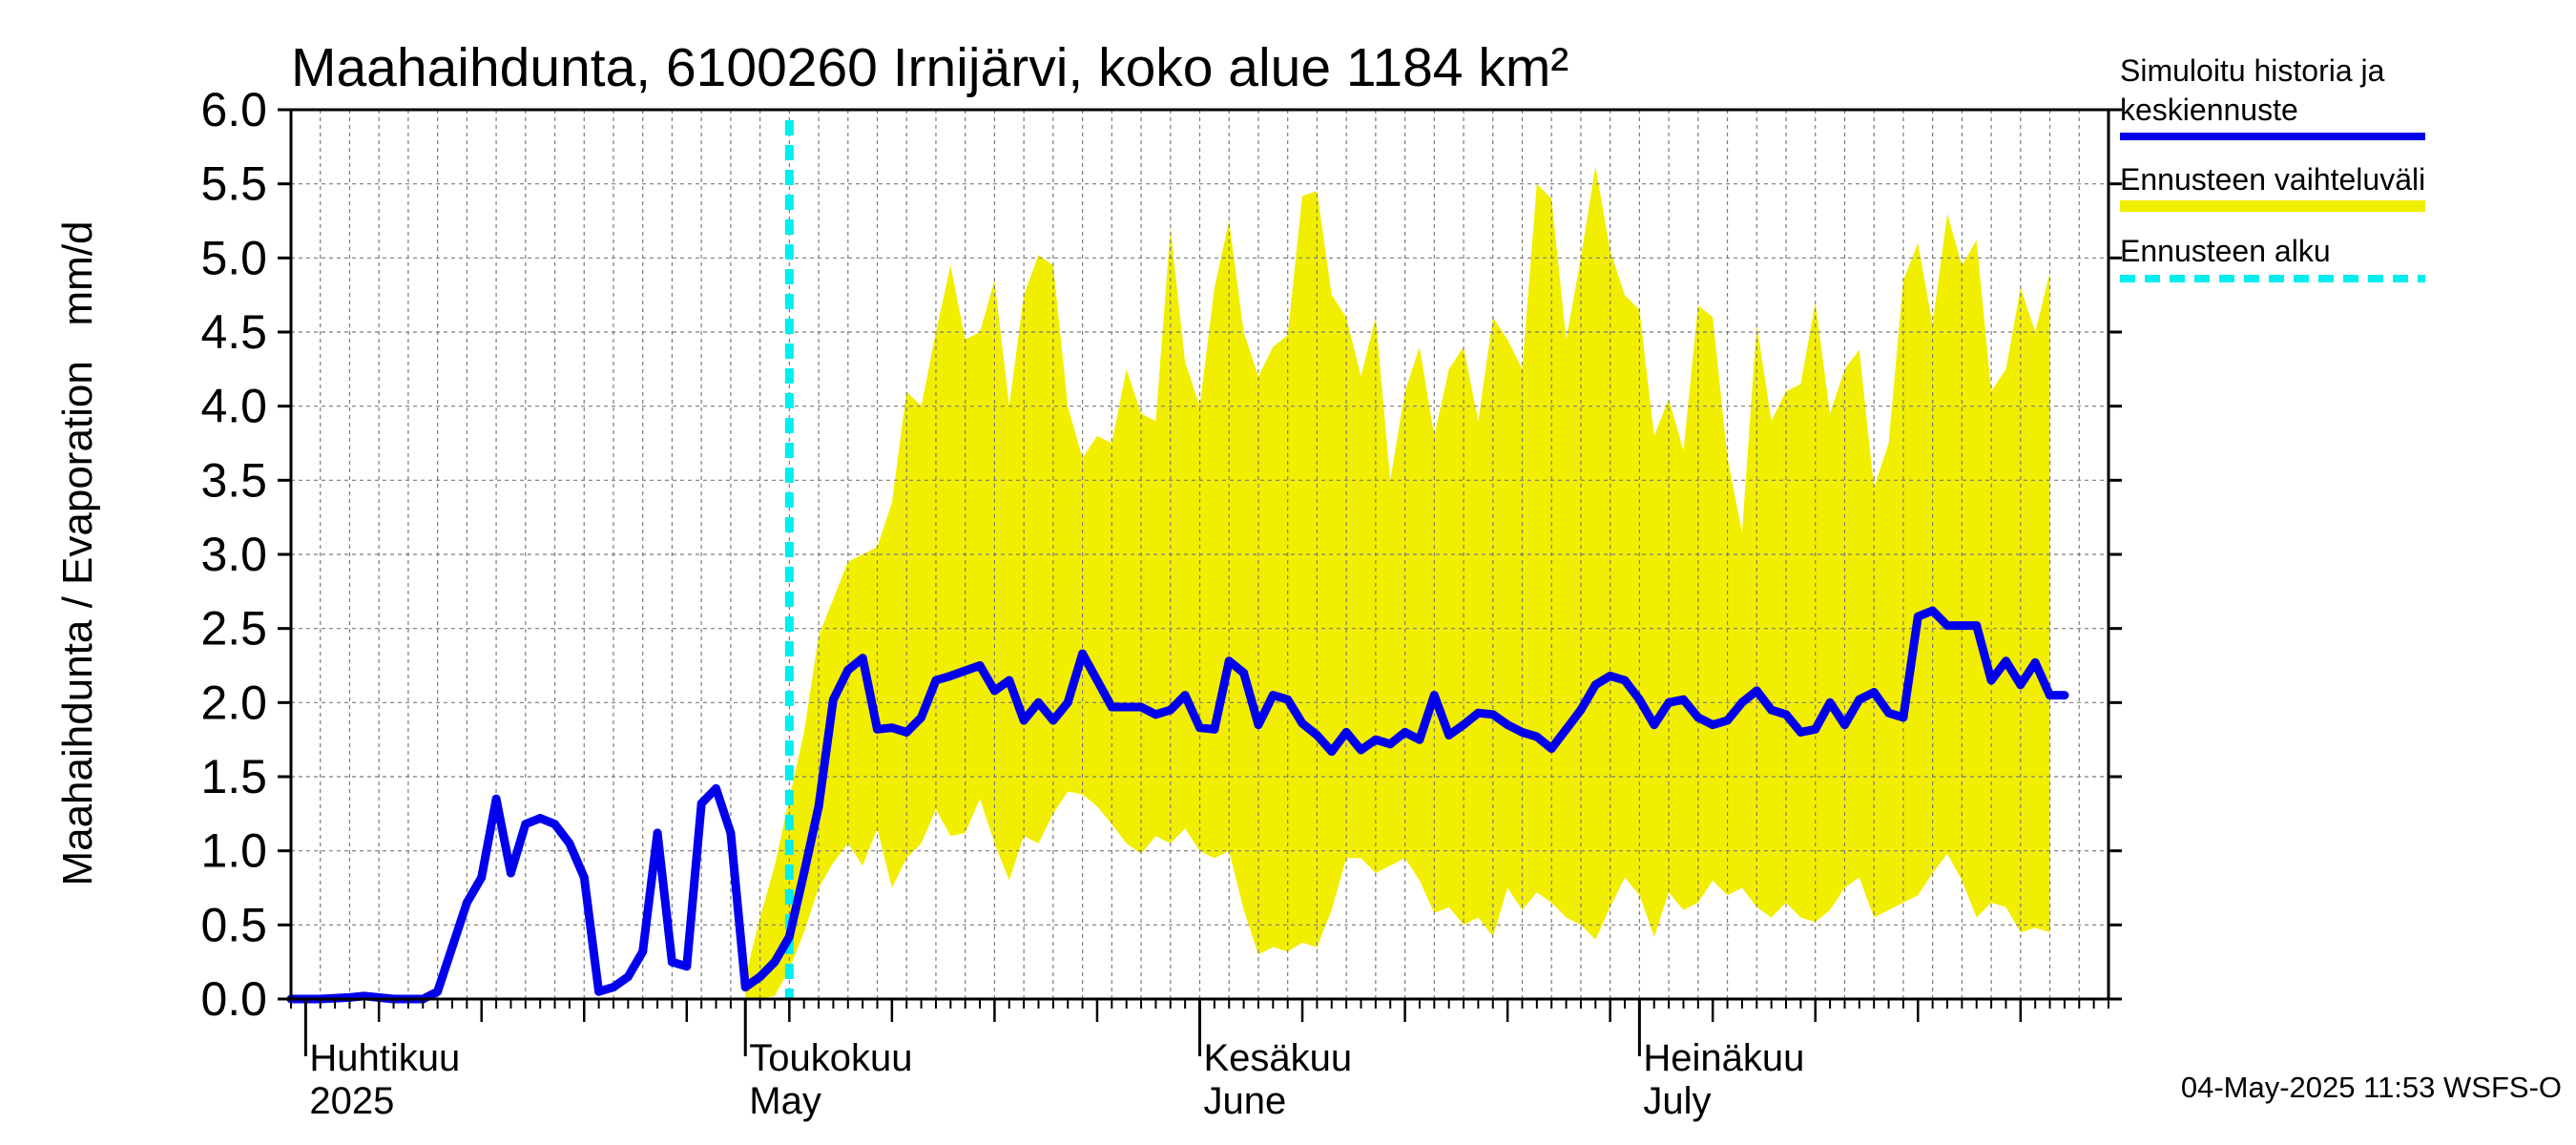 Image resolution: width=2576 pixels, height=1145 pixels. I want to click on y-tick-label: 5.0, so click(233, 257).